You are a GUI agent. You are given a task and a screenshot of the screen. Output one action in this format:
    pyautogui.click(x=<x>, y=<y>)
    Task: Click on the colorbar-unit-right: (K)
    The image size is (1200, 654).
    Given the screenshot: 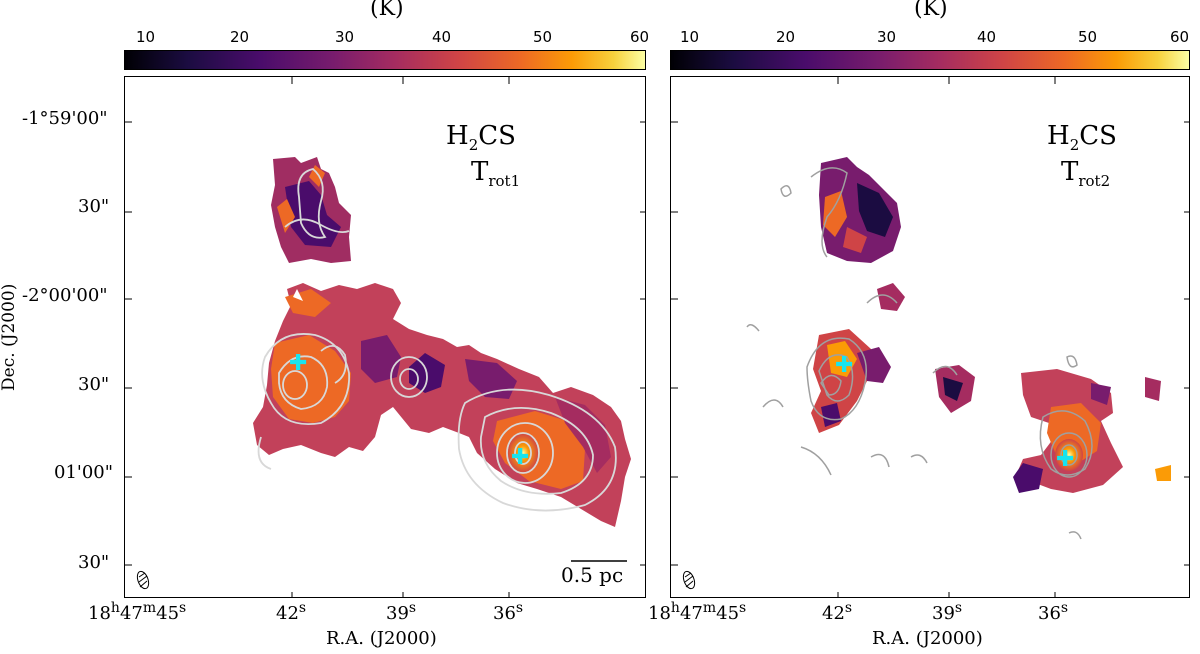 What is the action you would take?
    pyautogui.click(x=931, y=10)
    